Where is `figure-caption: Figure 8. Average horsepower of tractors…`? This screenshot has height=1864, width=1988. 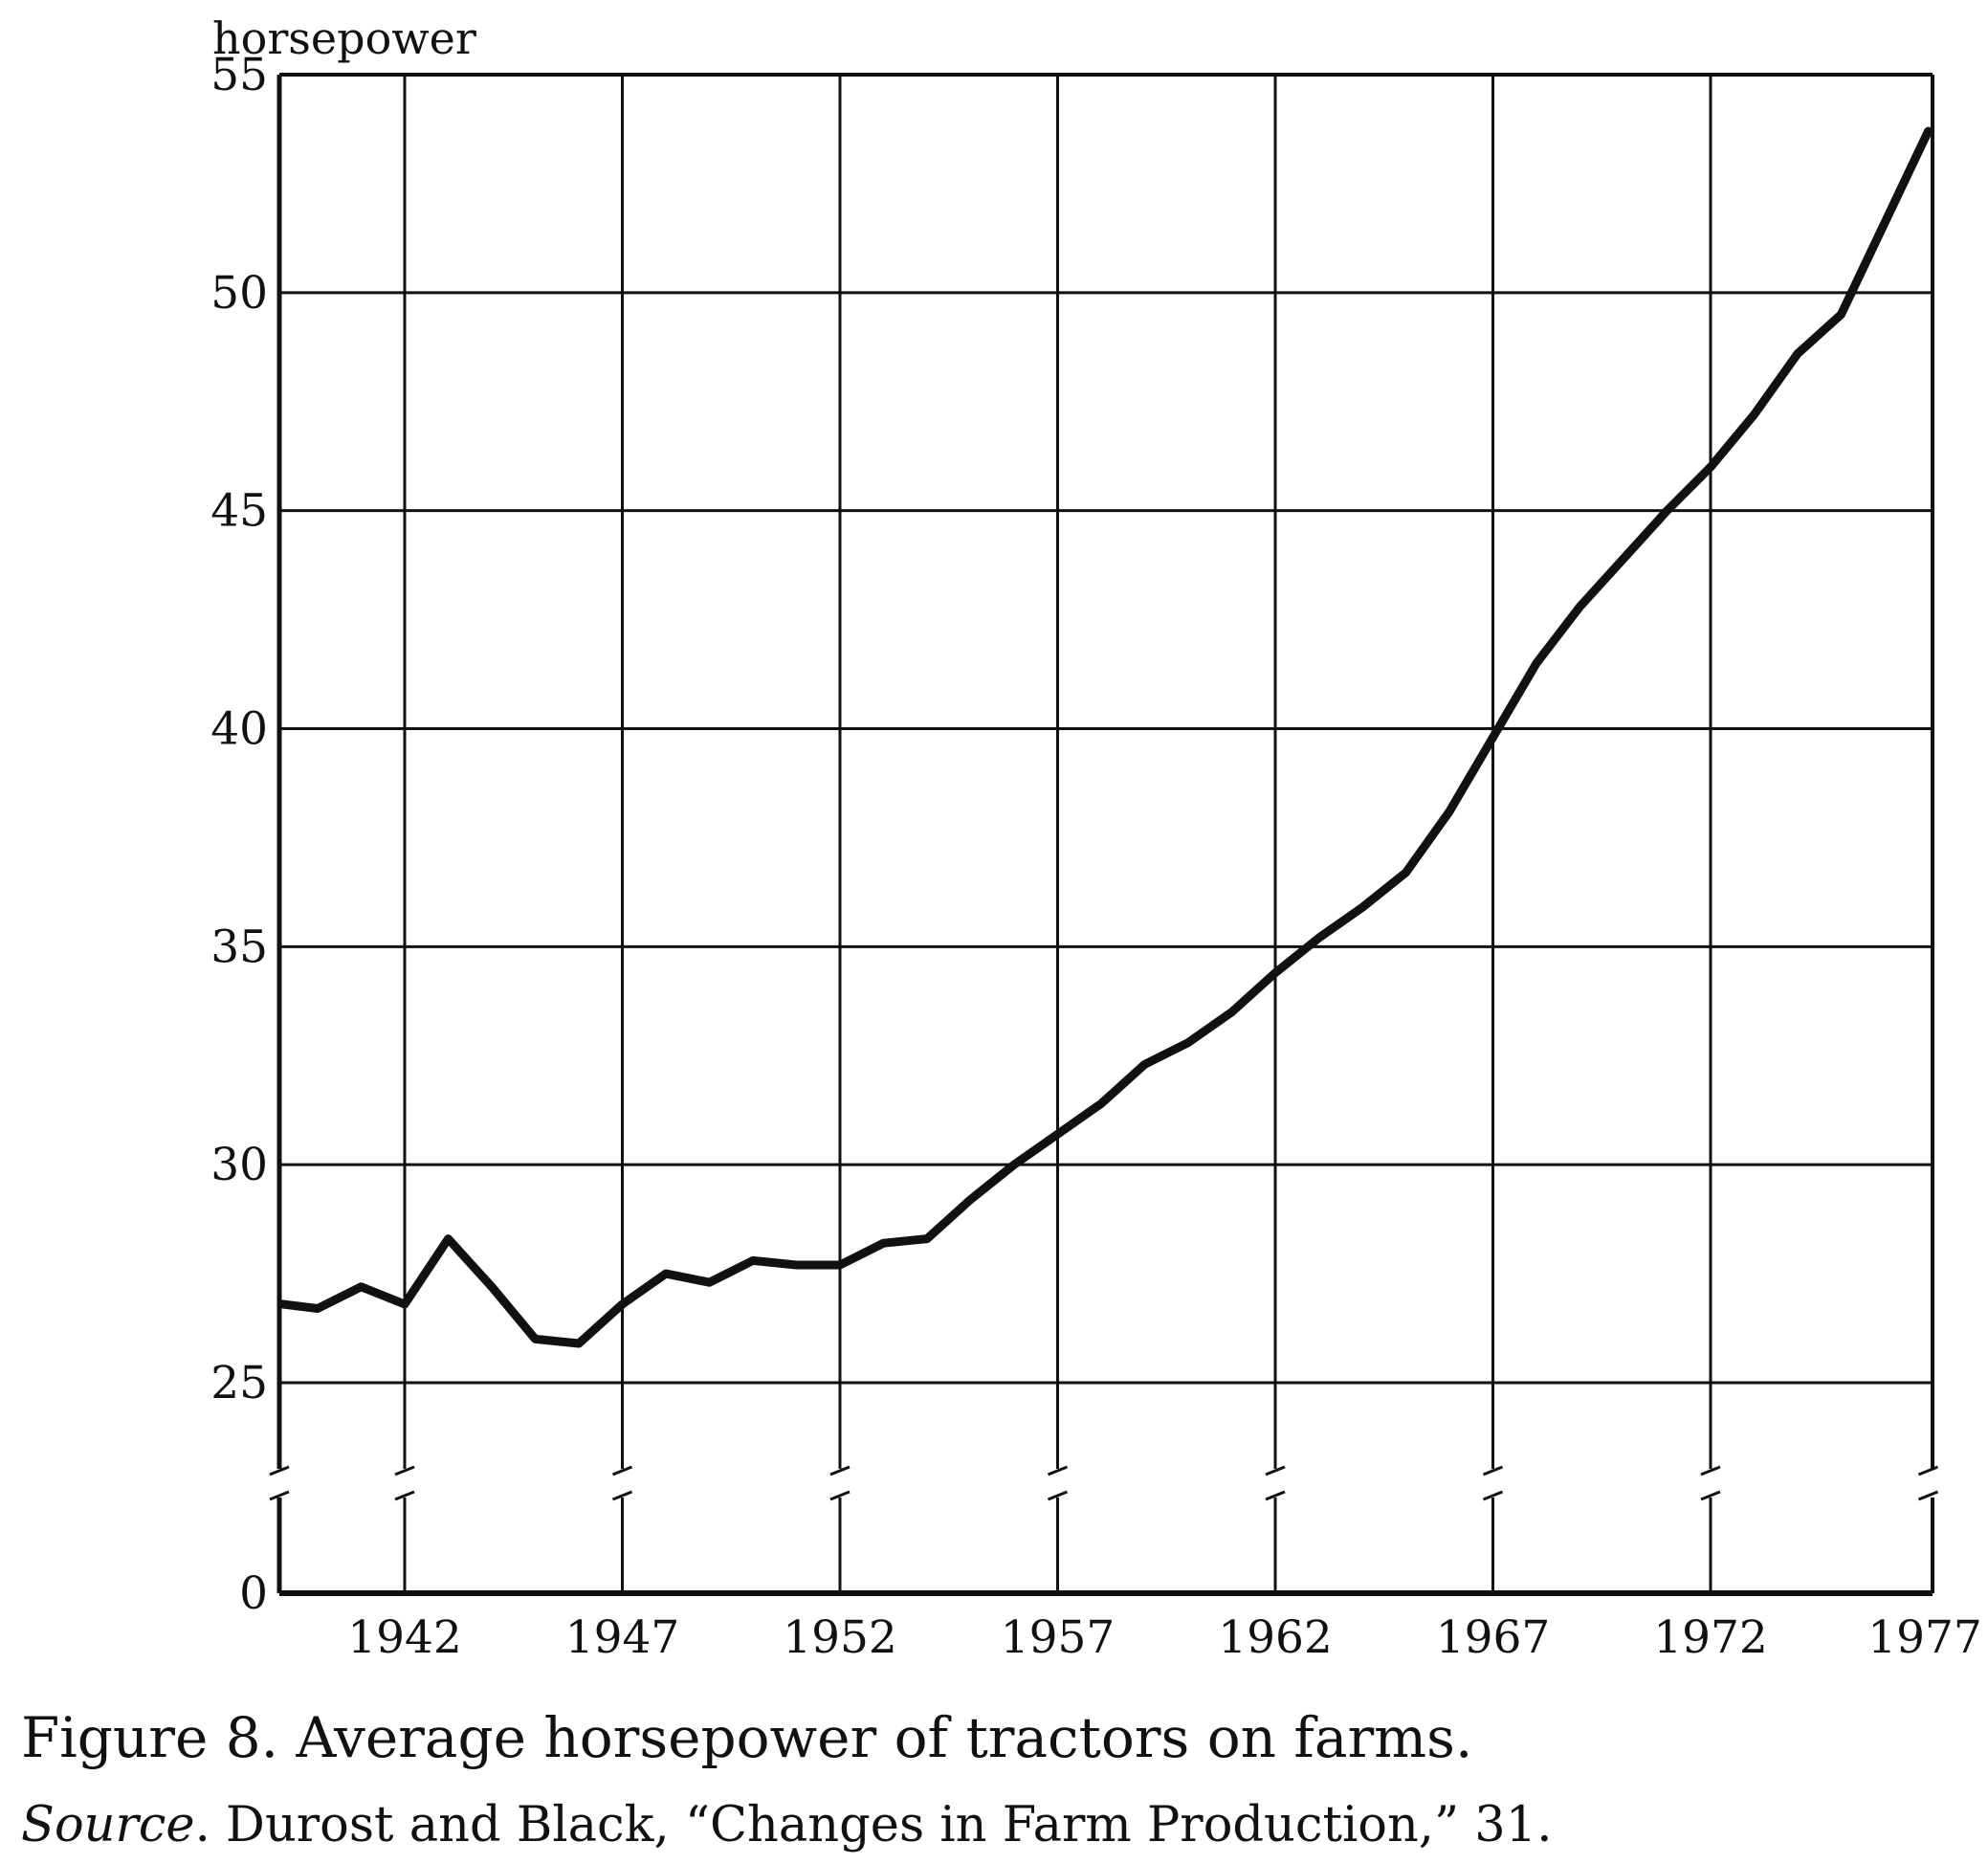 figure-caption: Figure 8. Average horsepower of tractors… is located at coordinates (747, 1737).